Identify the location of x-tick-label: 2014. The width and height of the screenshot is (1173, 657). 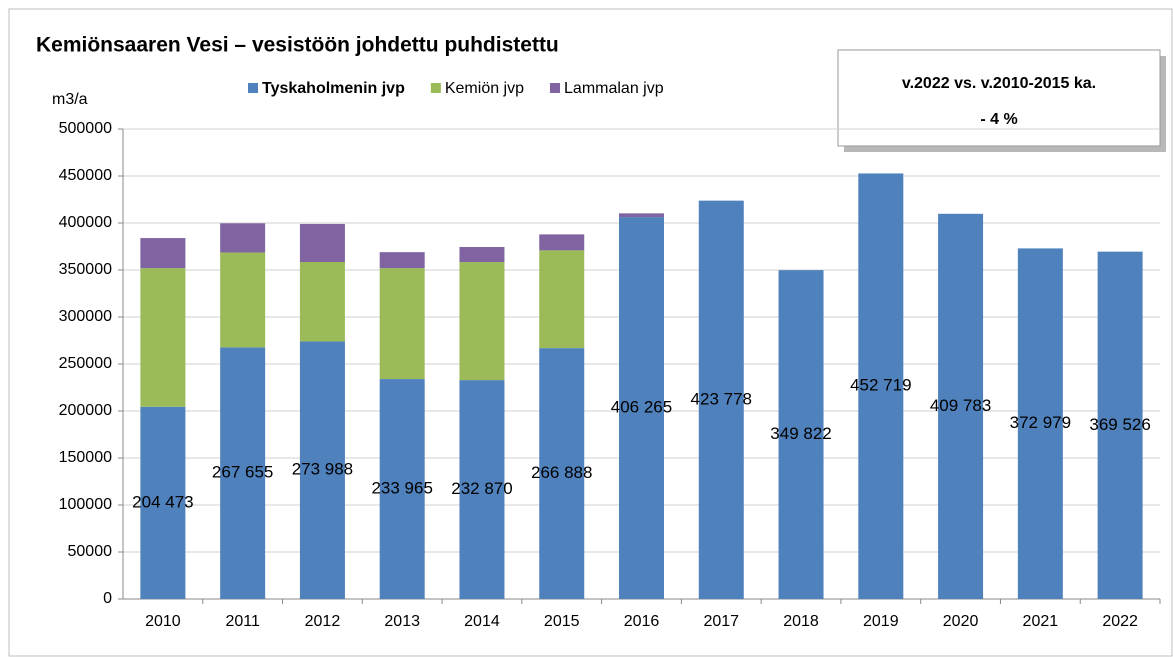
(482, 621).